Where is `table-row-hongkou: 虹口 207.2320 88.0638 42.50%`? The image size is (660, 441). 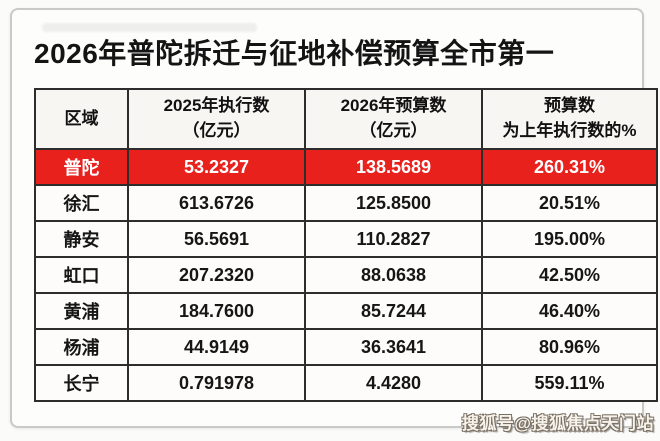
table-row-hongkou: 虹口 207.2320 88.0638 42.50% is located at coordinates (346, 275).